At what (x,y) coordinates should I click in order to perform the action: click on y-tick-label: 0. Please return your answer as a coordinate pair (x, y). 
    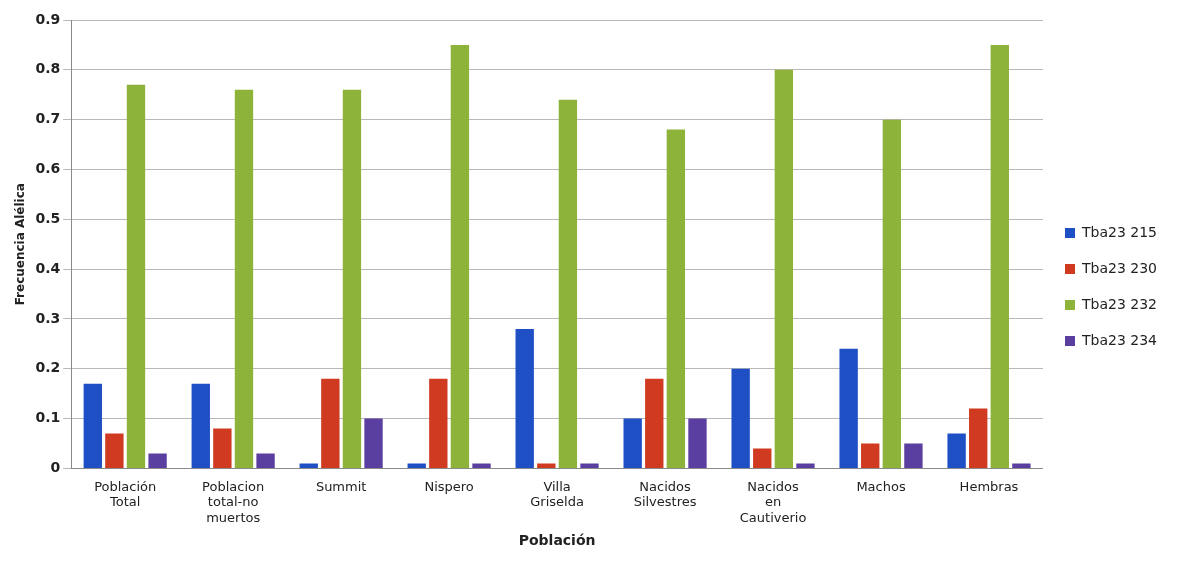
    Looking at the image, I should click on (55, 467).